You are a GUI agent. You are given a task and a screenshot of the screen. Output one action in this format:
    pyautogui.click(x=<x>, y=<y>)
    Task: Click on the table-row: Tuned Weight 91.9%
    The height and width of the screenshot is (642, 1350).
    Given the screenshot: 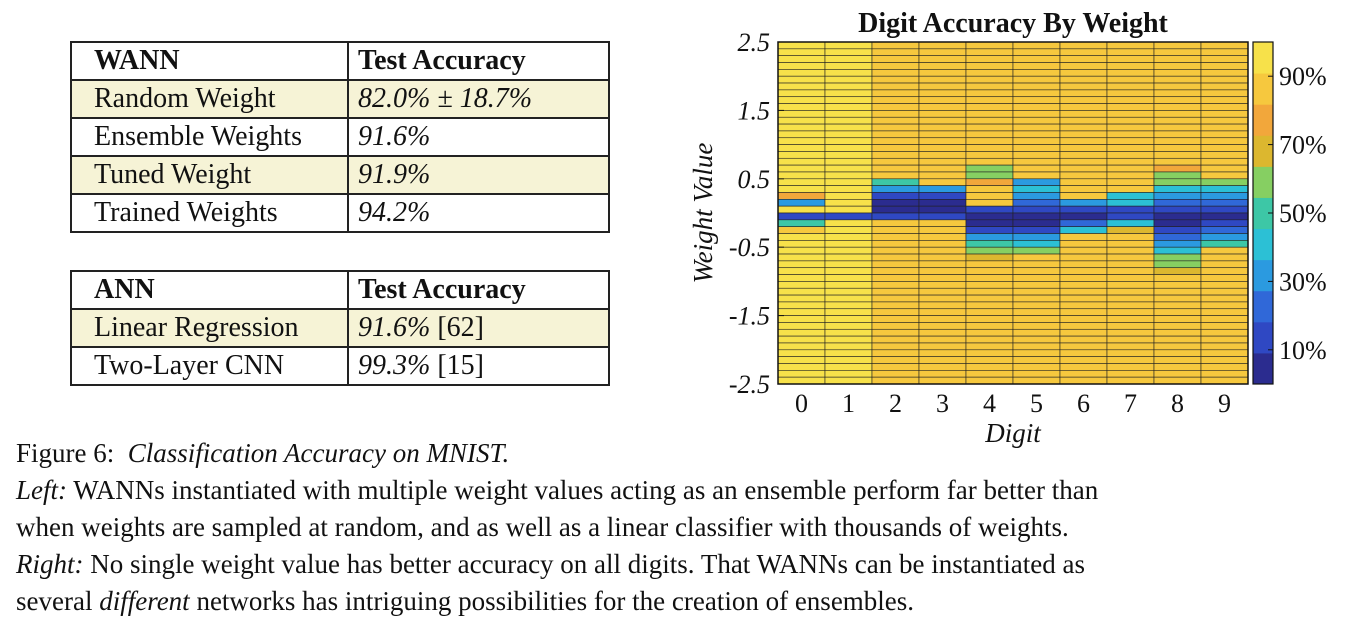 What is the action you would take?
    pyautogui.click(x=340, y=175)
    